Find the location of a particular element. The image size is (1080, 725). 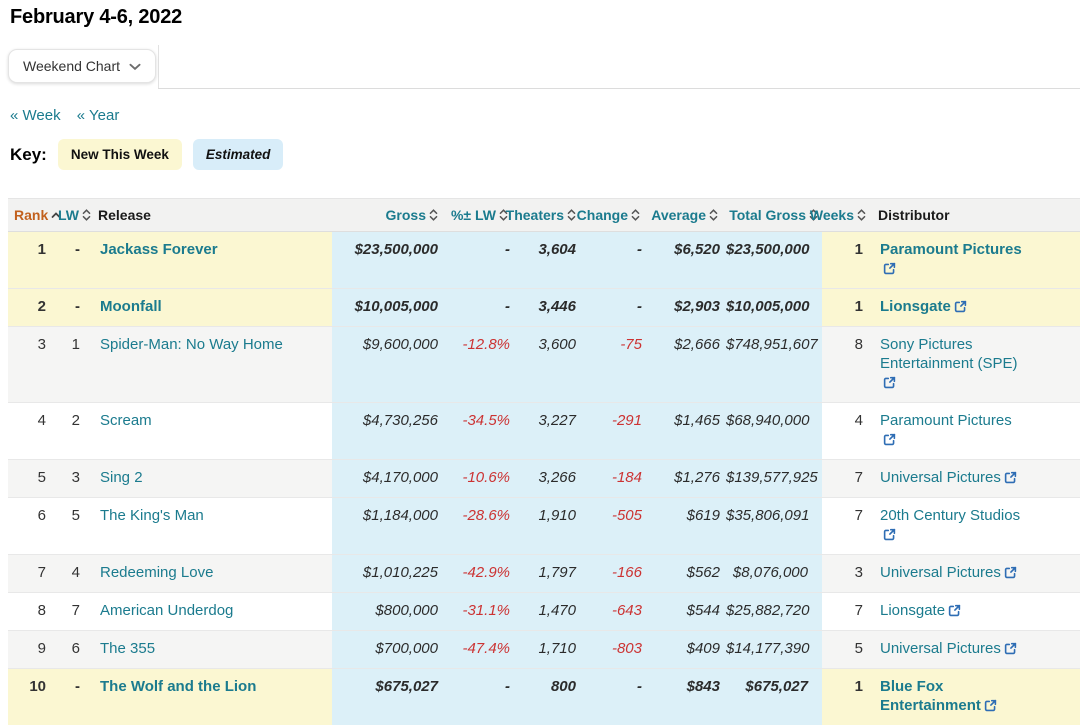

column-header-pct-lw: %± LW is located at coordinates (477, 215).